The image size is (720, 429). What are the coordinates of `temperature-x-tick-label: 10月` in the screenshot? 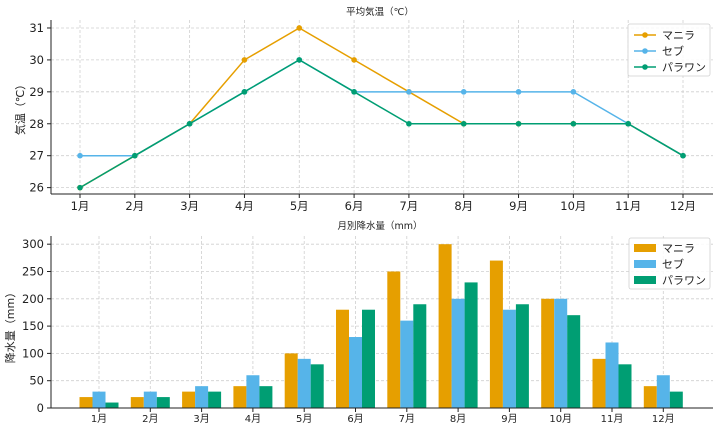 It's located at (573, 206).